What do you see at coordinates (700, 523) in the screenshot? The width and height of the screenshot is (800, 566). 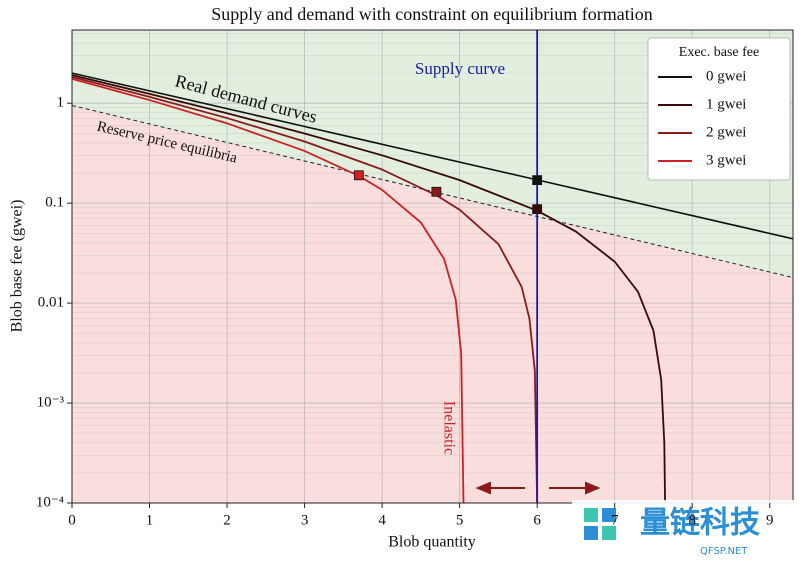 I see `watermark-name: 量链科技` at bounding box center [700, 523].